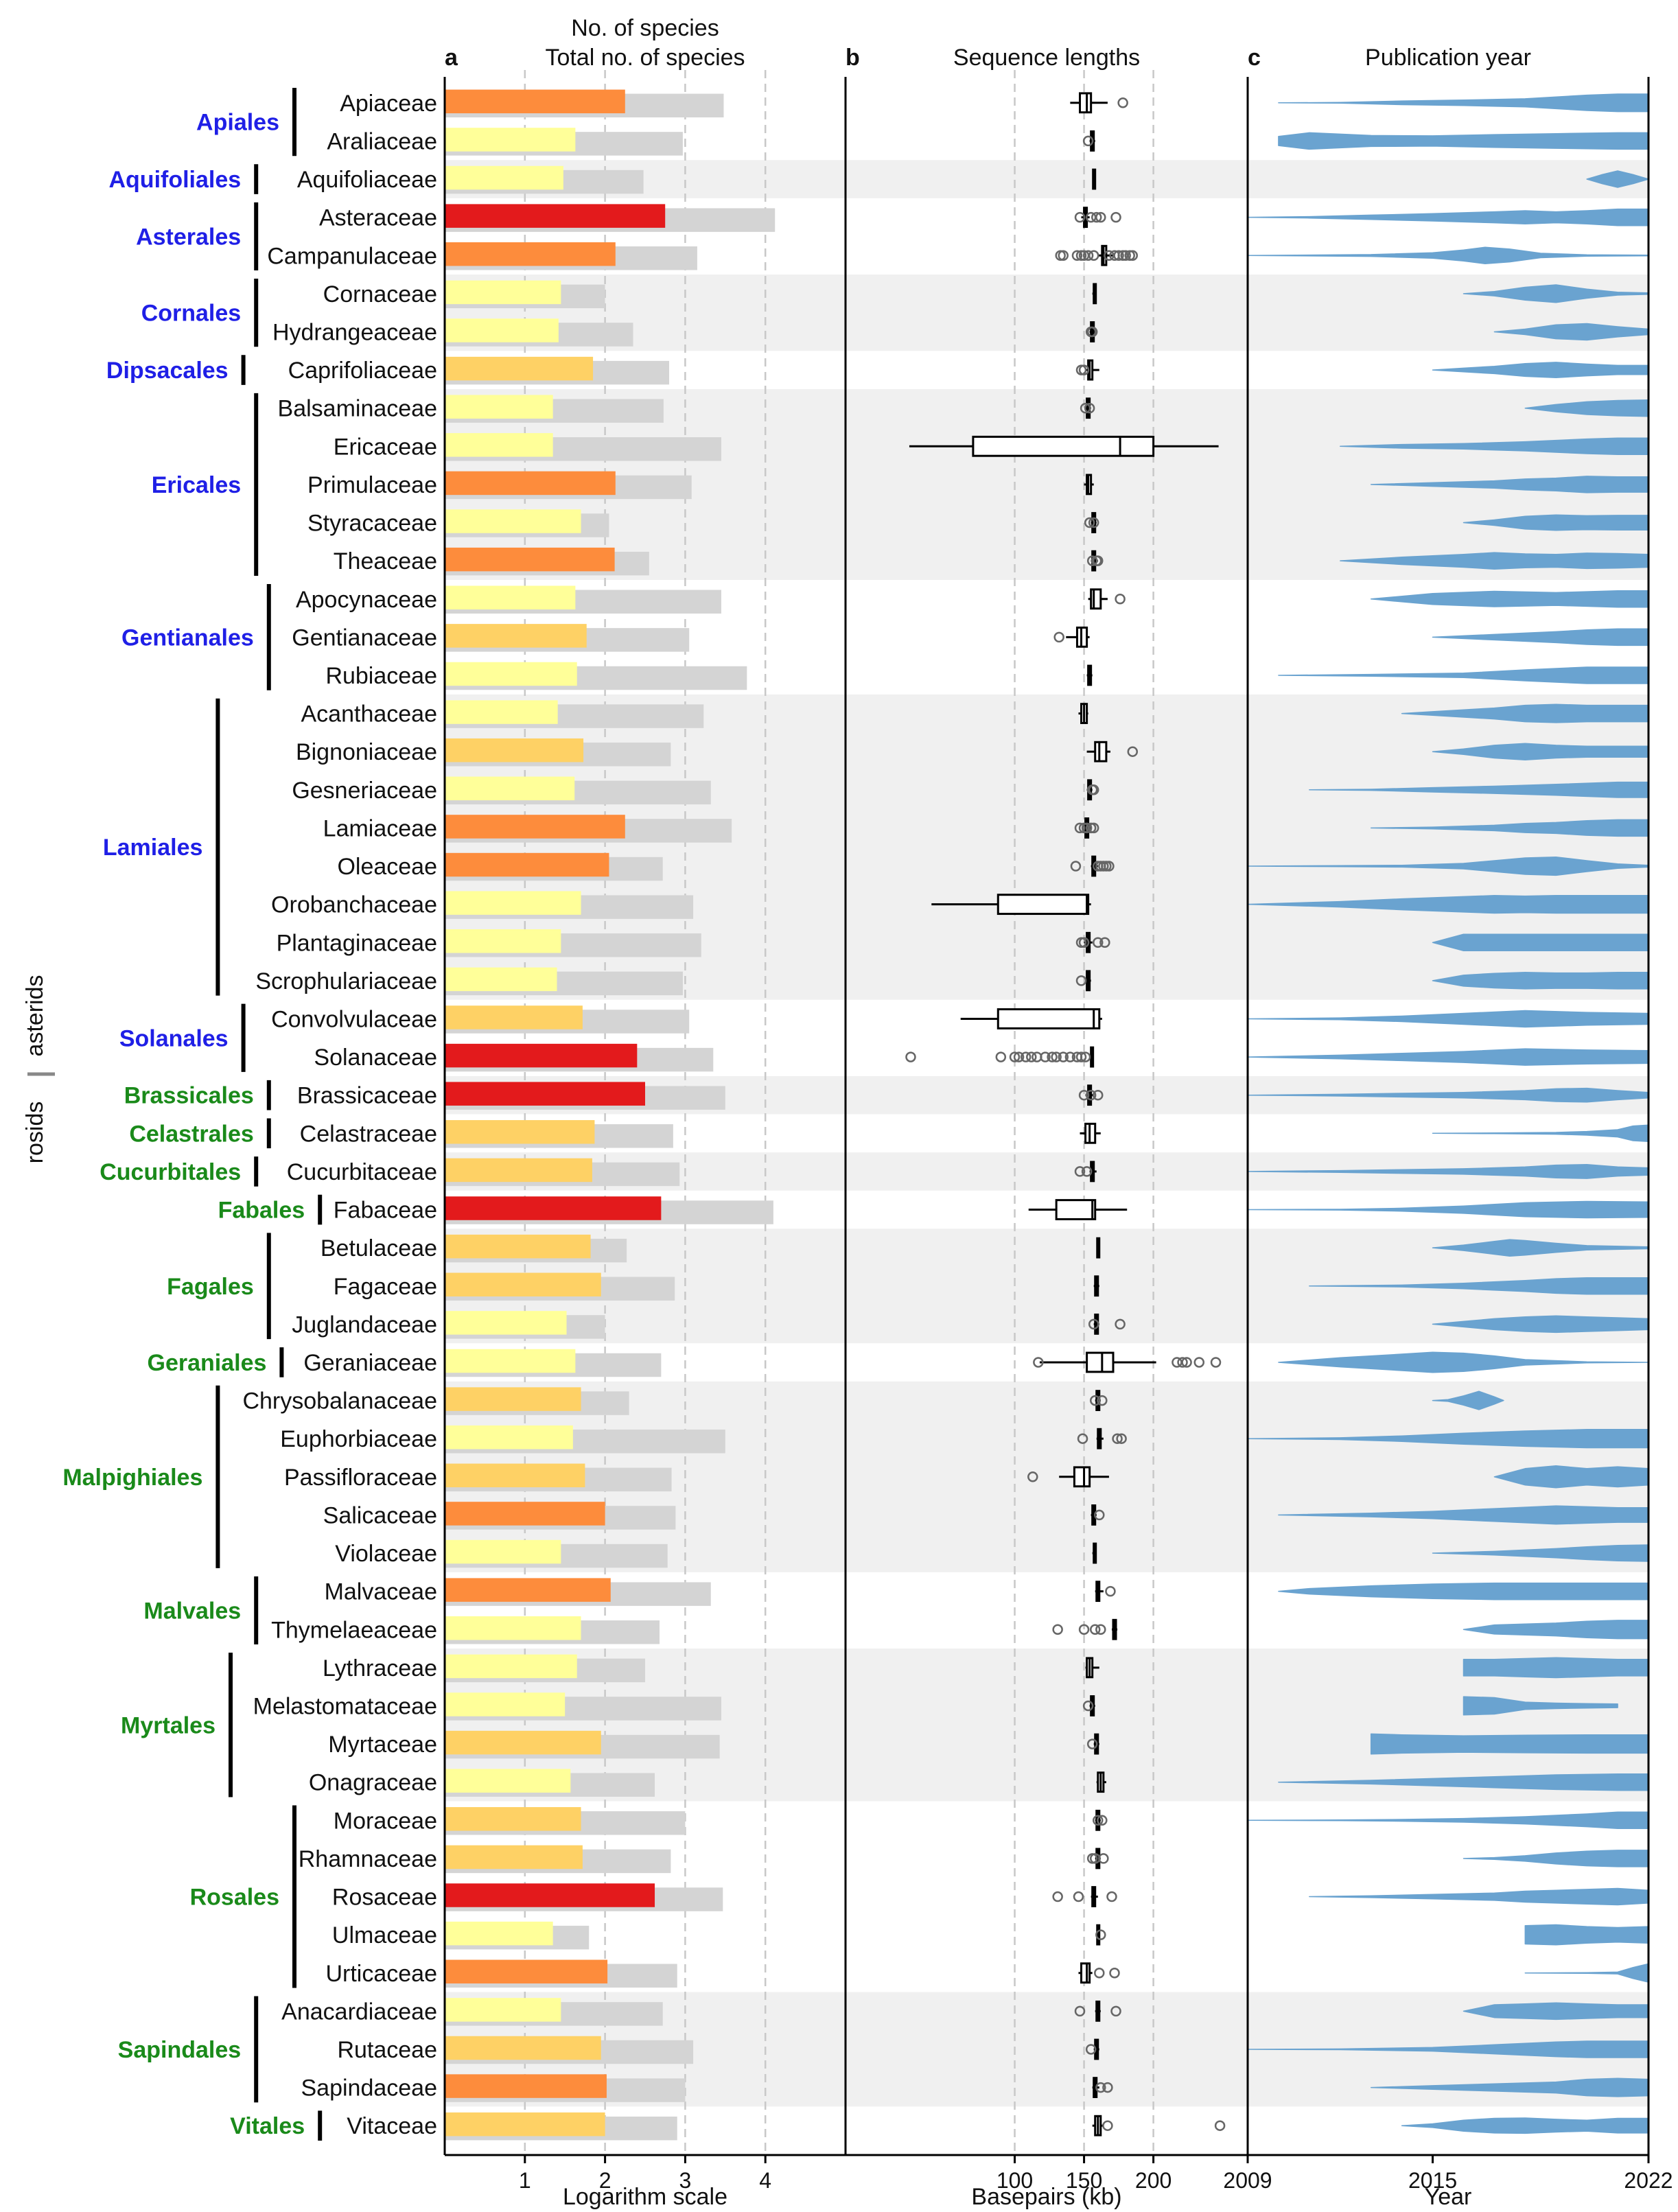 Image resolution: width=1678 pixels, height=2212 pixels. Describe the element at coordinates (765, 2180) in the screenshot. I see `tick-label-a-4: 4` at that location.